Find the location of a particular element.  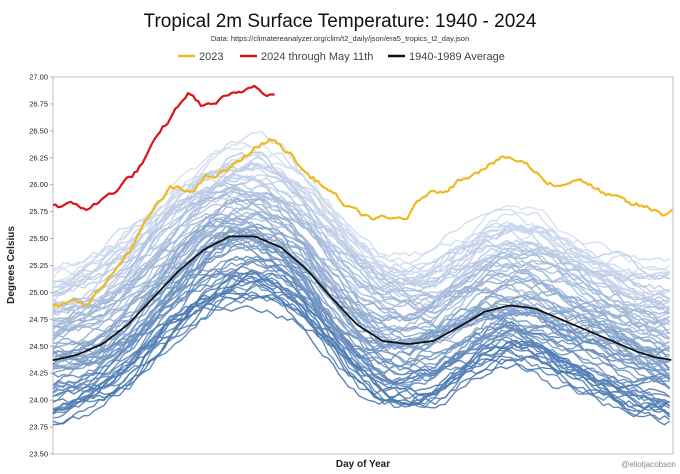

y-tick-label: 26.25 is located at coordinates (38, 157).